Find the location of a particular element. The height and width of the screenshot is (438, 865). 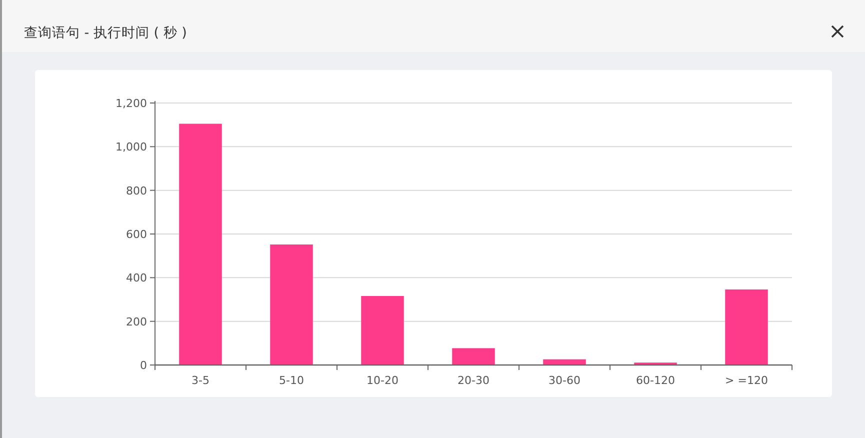

x-tick-label: 3-5 is located at coordinates (201, 380).